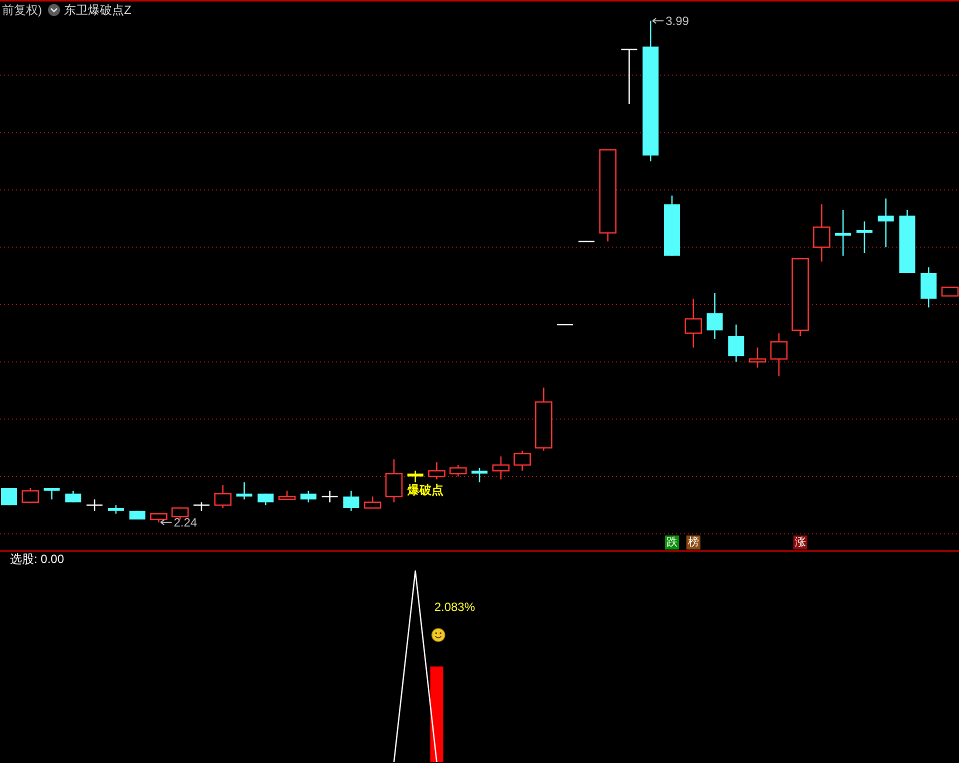  What do you see at coordinates (677, 21) in the screenshot?
I see `value-label: 3.99` at bounding box center [677, 21].